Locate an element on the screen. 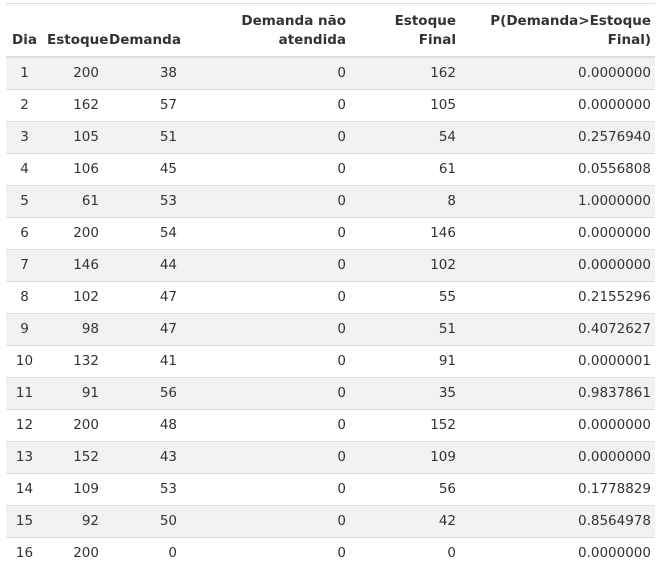 The width and height of the screenshot is (662, 570). cell-estoque-final: 56 is located at coordinates (405, 489).